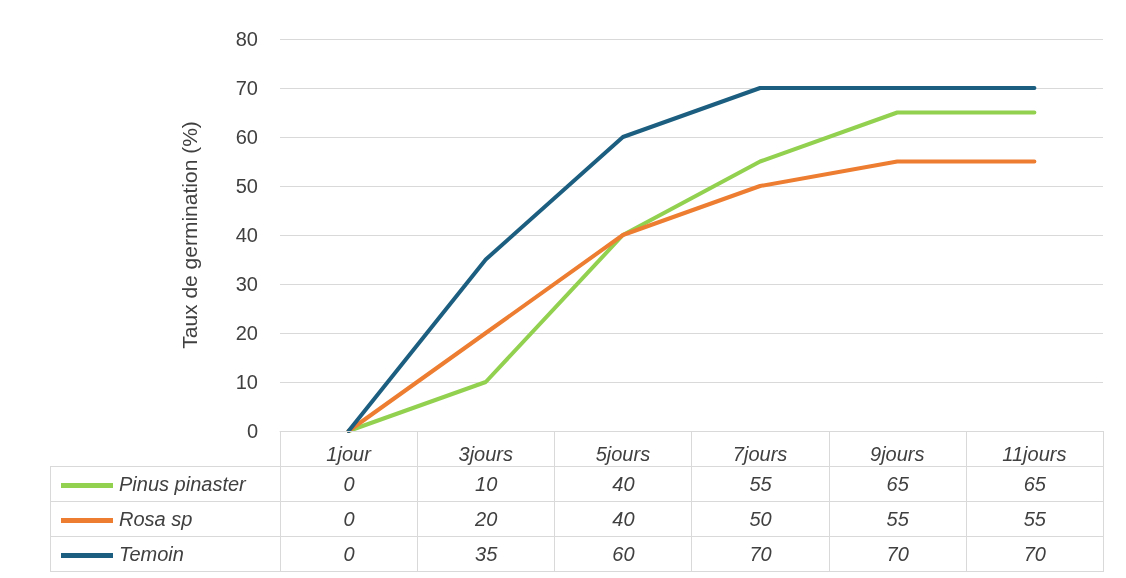  What do you see at coordinates (165, 484) in the screenshot?
I see `legend-label: Pinus pinaster` at bounding box center [165, 484].